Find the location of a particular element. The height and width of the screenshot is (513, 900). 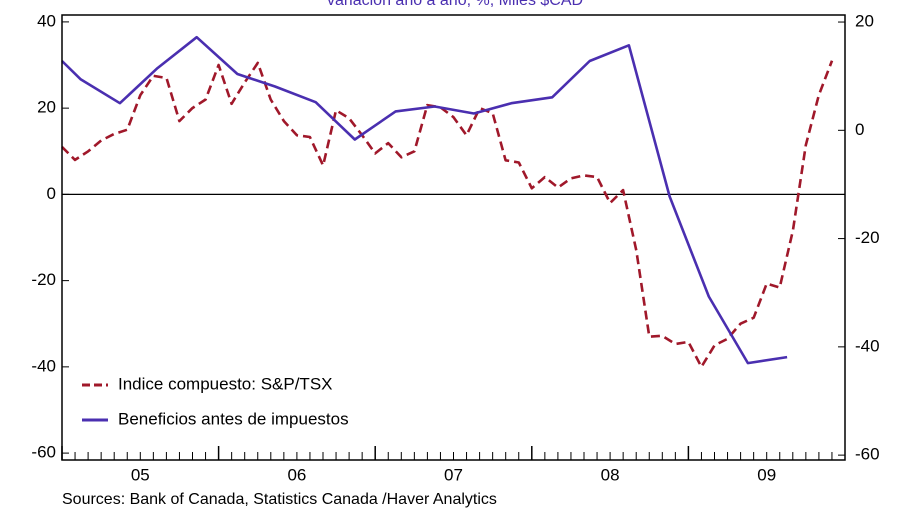

y2-tick-label: 20 is located at coordinates (864, 21).